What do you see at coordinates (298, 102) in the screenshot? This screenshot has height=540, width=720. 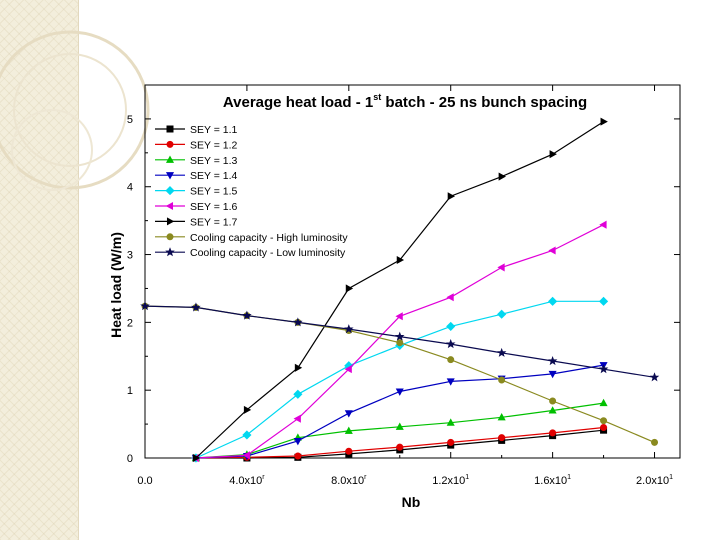 I see `chart-title-main: Average heat load - 1` at bounding box center [298, 102].